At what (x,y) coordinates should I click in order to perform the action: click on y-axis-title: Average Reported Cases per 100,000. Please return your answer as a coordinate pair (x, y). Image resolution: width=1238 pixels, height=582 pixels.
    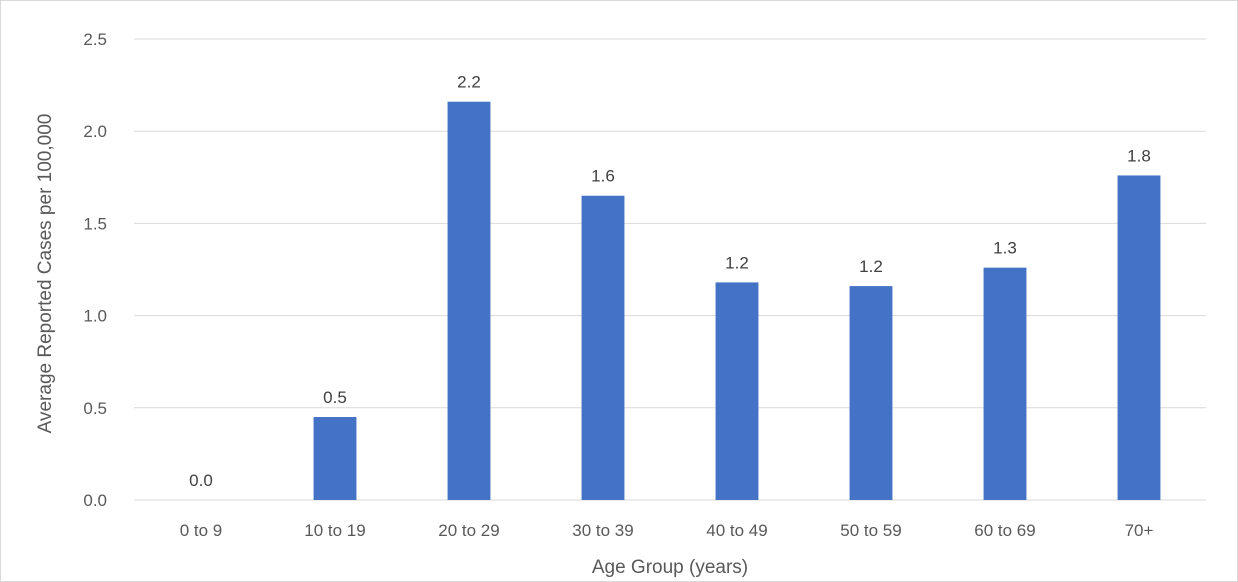
    Looking at the image, I should click on (45, 274).